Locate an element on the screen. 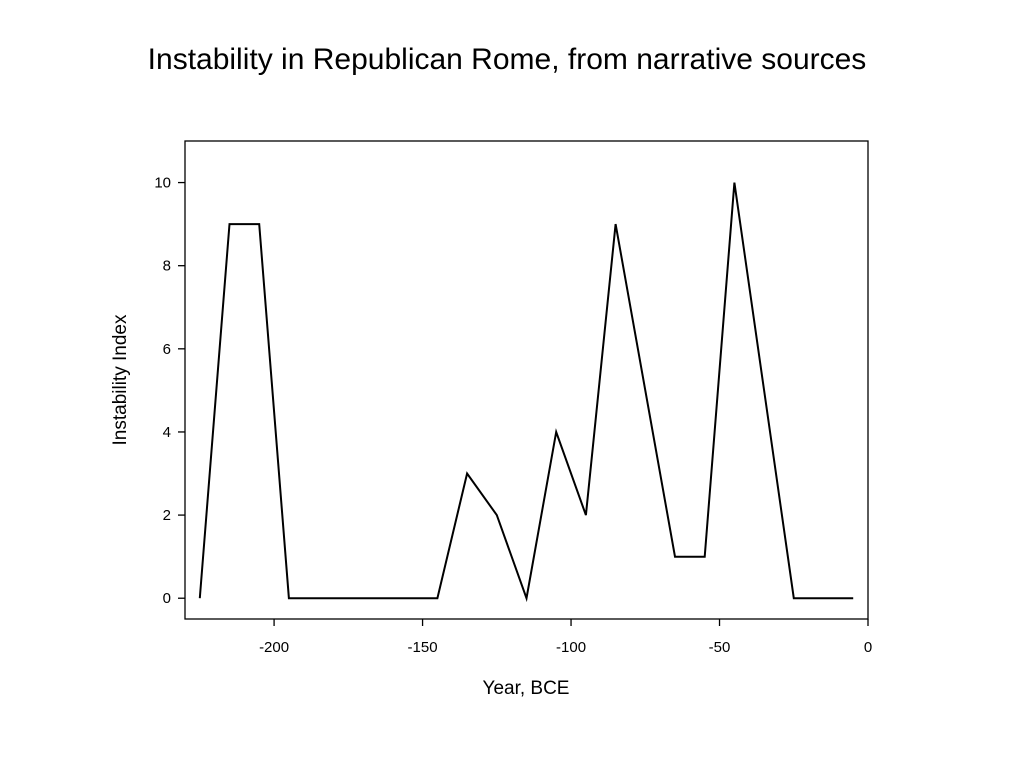 This screenshot has height=768, width=1024. x-tick-label: -100 is located at coordinates (571, 647).